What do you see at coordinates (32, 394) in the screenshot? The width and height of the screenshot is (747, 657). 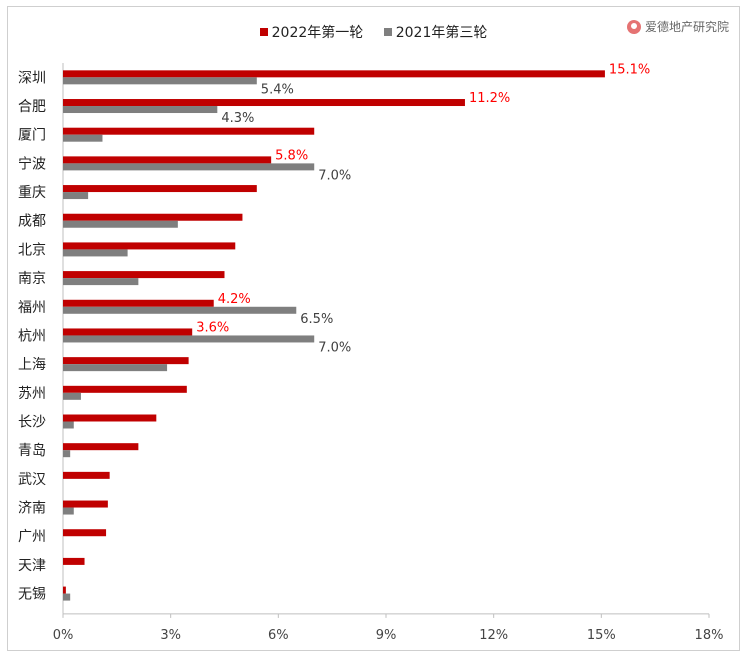 I see `category-label: 苏州` at bounding box center [32, 394].